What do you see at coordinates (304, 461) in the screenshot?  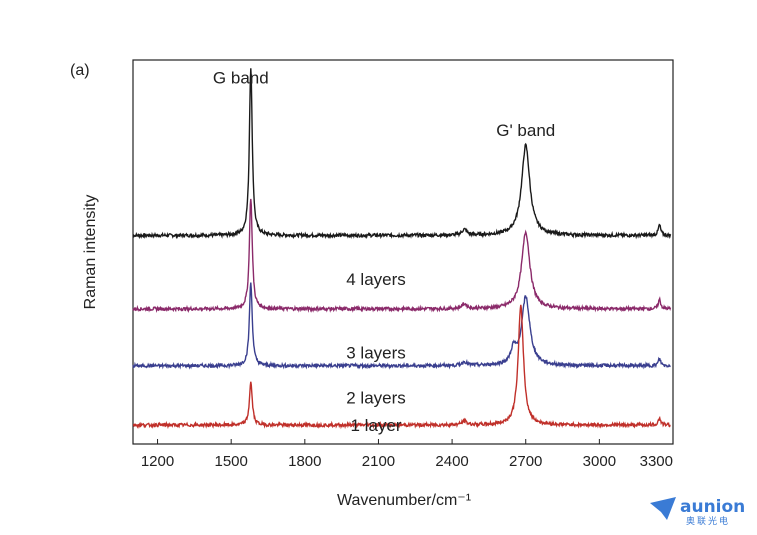 I see `x-tick-label-3: 1800` at bounding box center [304, 461].